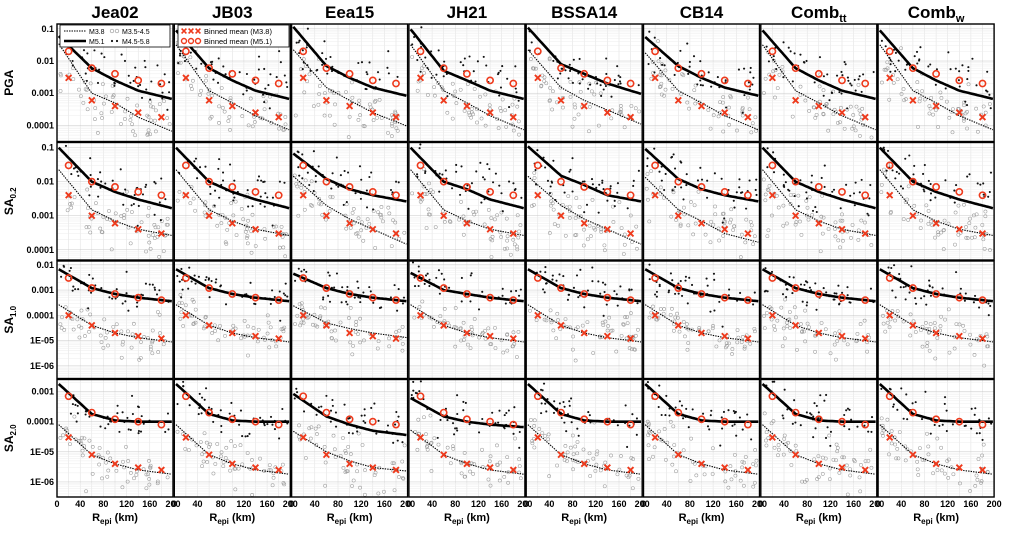 The width and height of the screenshot is (1024, 533). I want to click on ytick-label: 0.001, so click(42, 216).